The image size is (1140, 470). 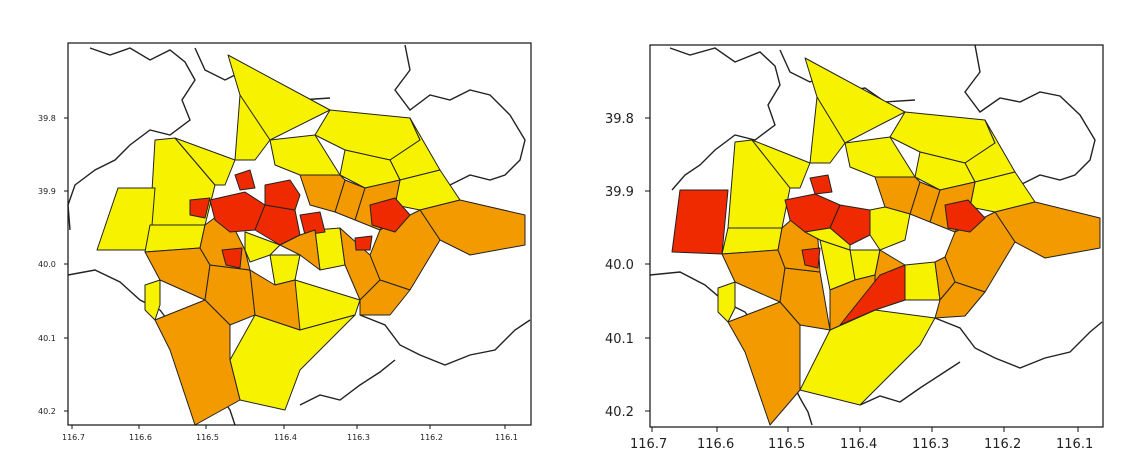 What do you see at coordinates (358, 437) in the screenshot?
I see `x-tick-label: 116.3` at bounding box center [358, 437].